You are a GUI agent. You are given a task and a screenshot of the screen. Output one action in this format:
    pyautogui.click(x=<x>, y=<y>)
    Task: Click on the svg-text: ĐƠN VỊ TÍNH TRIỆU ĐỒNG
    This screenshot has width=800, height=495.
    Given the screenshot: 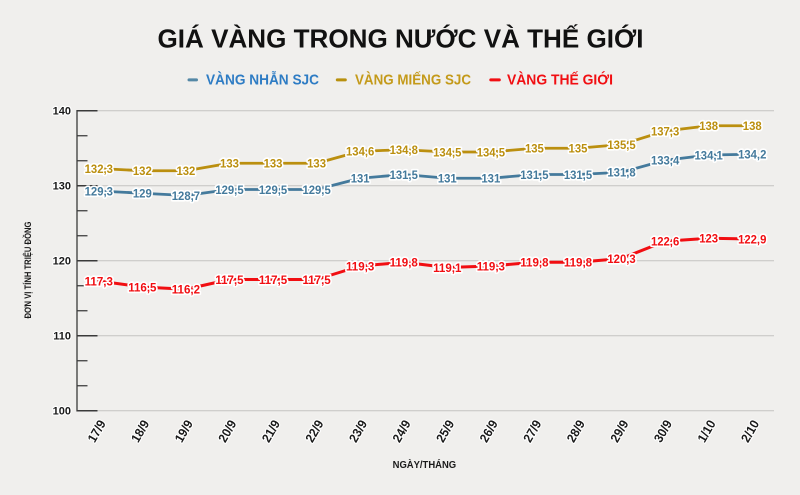 What is the action you would take?
    pyautogui.click(x=27, y=269)
    